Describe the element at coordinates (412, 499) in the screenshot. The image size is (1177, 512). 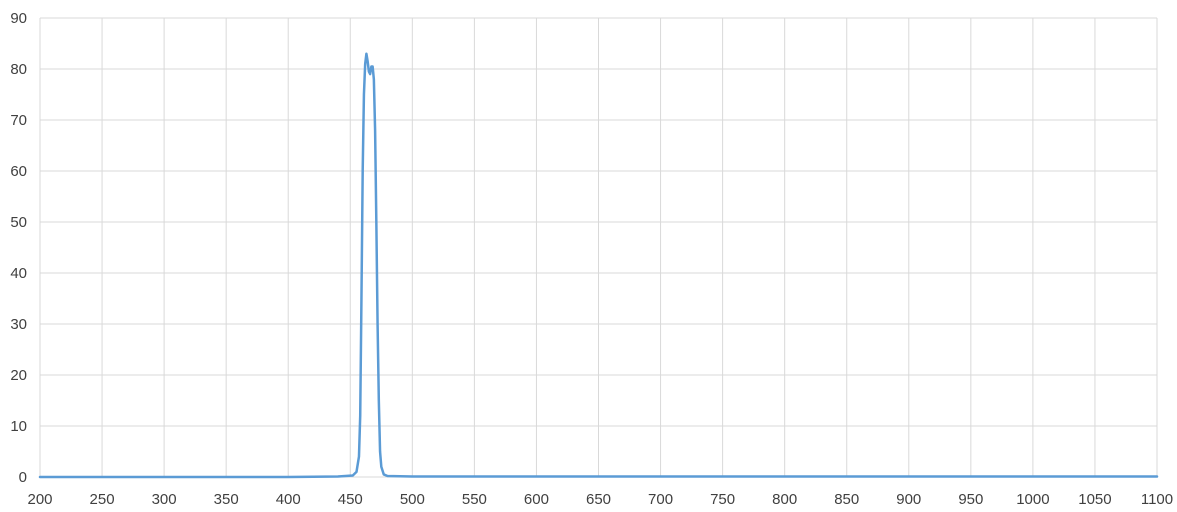
I see `x-tick-label: 500` at that location.